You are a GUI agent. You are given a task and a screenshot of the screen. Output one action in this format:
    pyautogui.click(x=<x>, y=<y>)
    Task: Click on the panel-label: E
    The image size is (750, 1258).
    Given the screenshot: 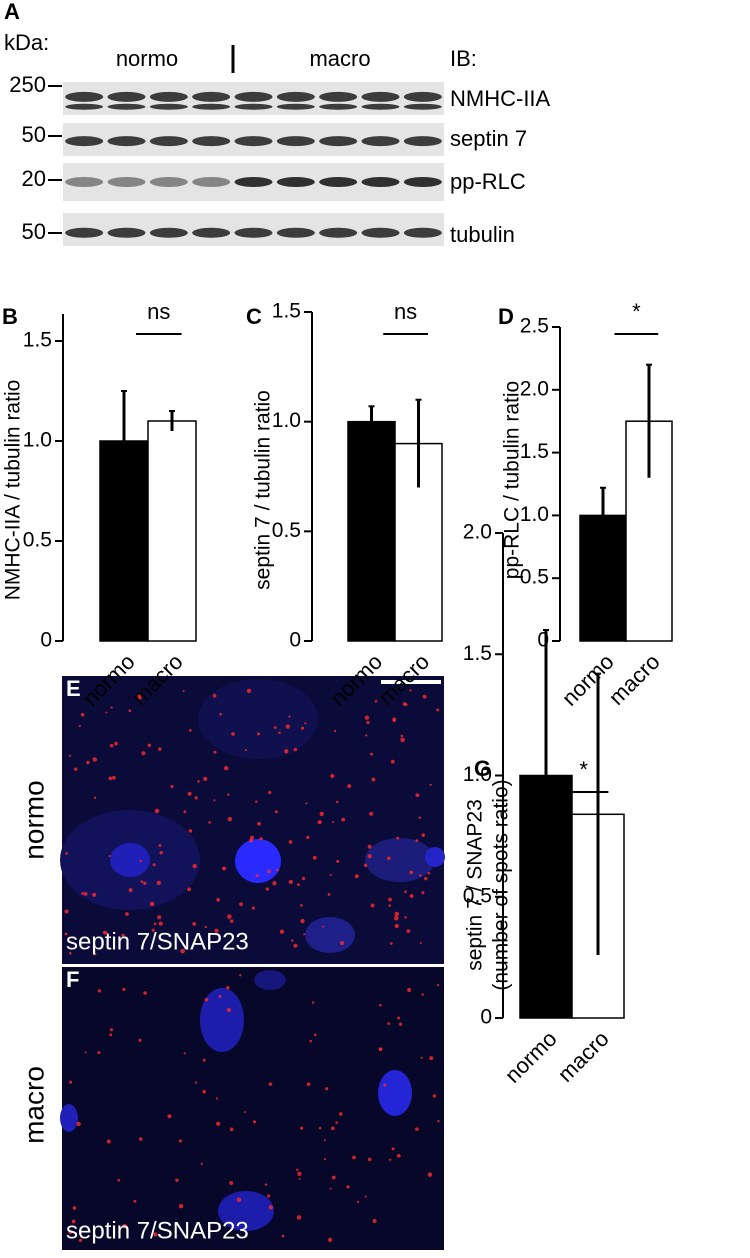 What is the action you would take?
    pyautogui.click(x=73, y=688)
    